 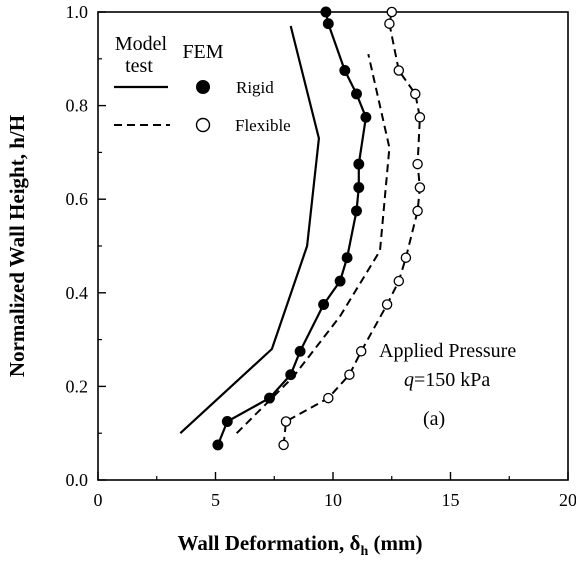 I want to click on y-tick-label: 0.6, so click(x=77, y=199).